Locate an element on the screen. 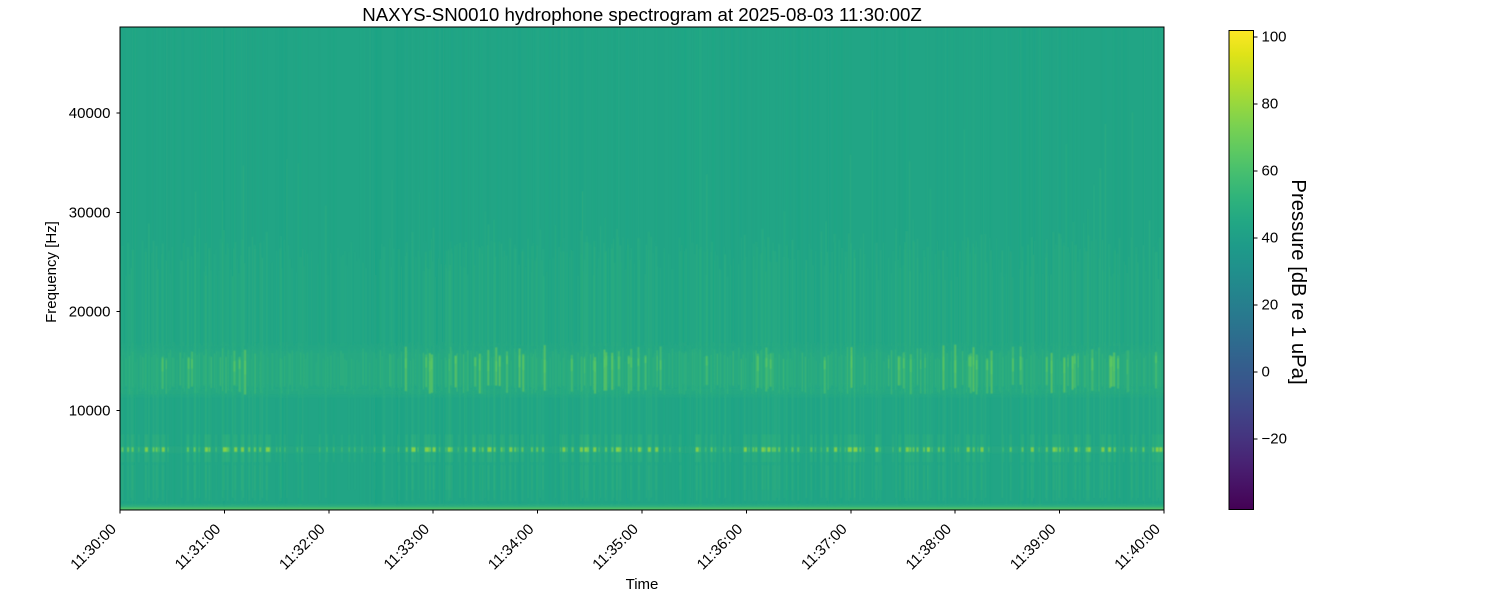  svg-text: 40000 is located at coordinates (90, 113).